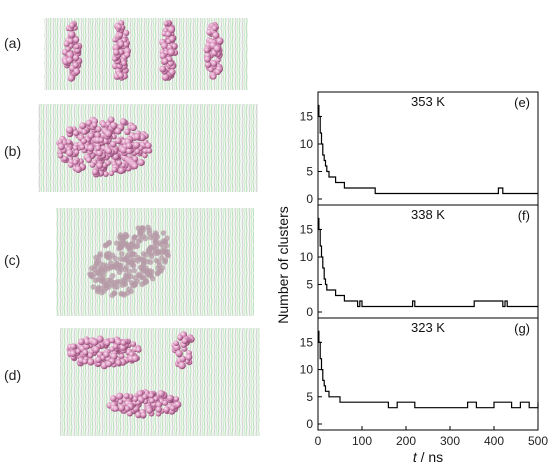  Describe the element at coordinates (307, 144) in the screenshot. I see `y-tick-label: 10` at that location.